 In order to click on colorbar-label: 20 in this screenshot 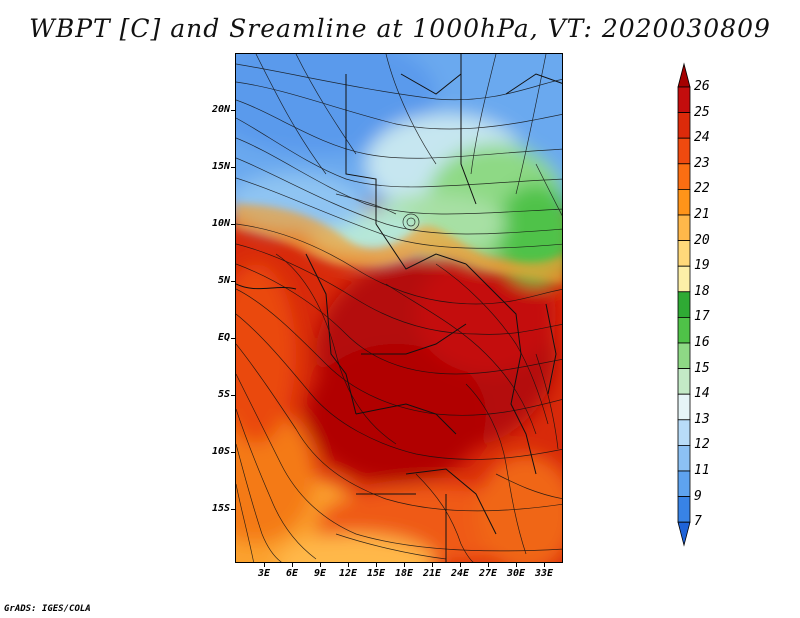, I will do `click(702, 240)`.